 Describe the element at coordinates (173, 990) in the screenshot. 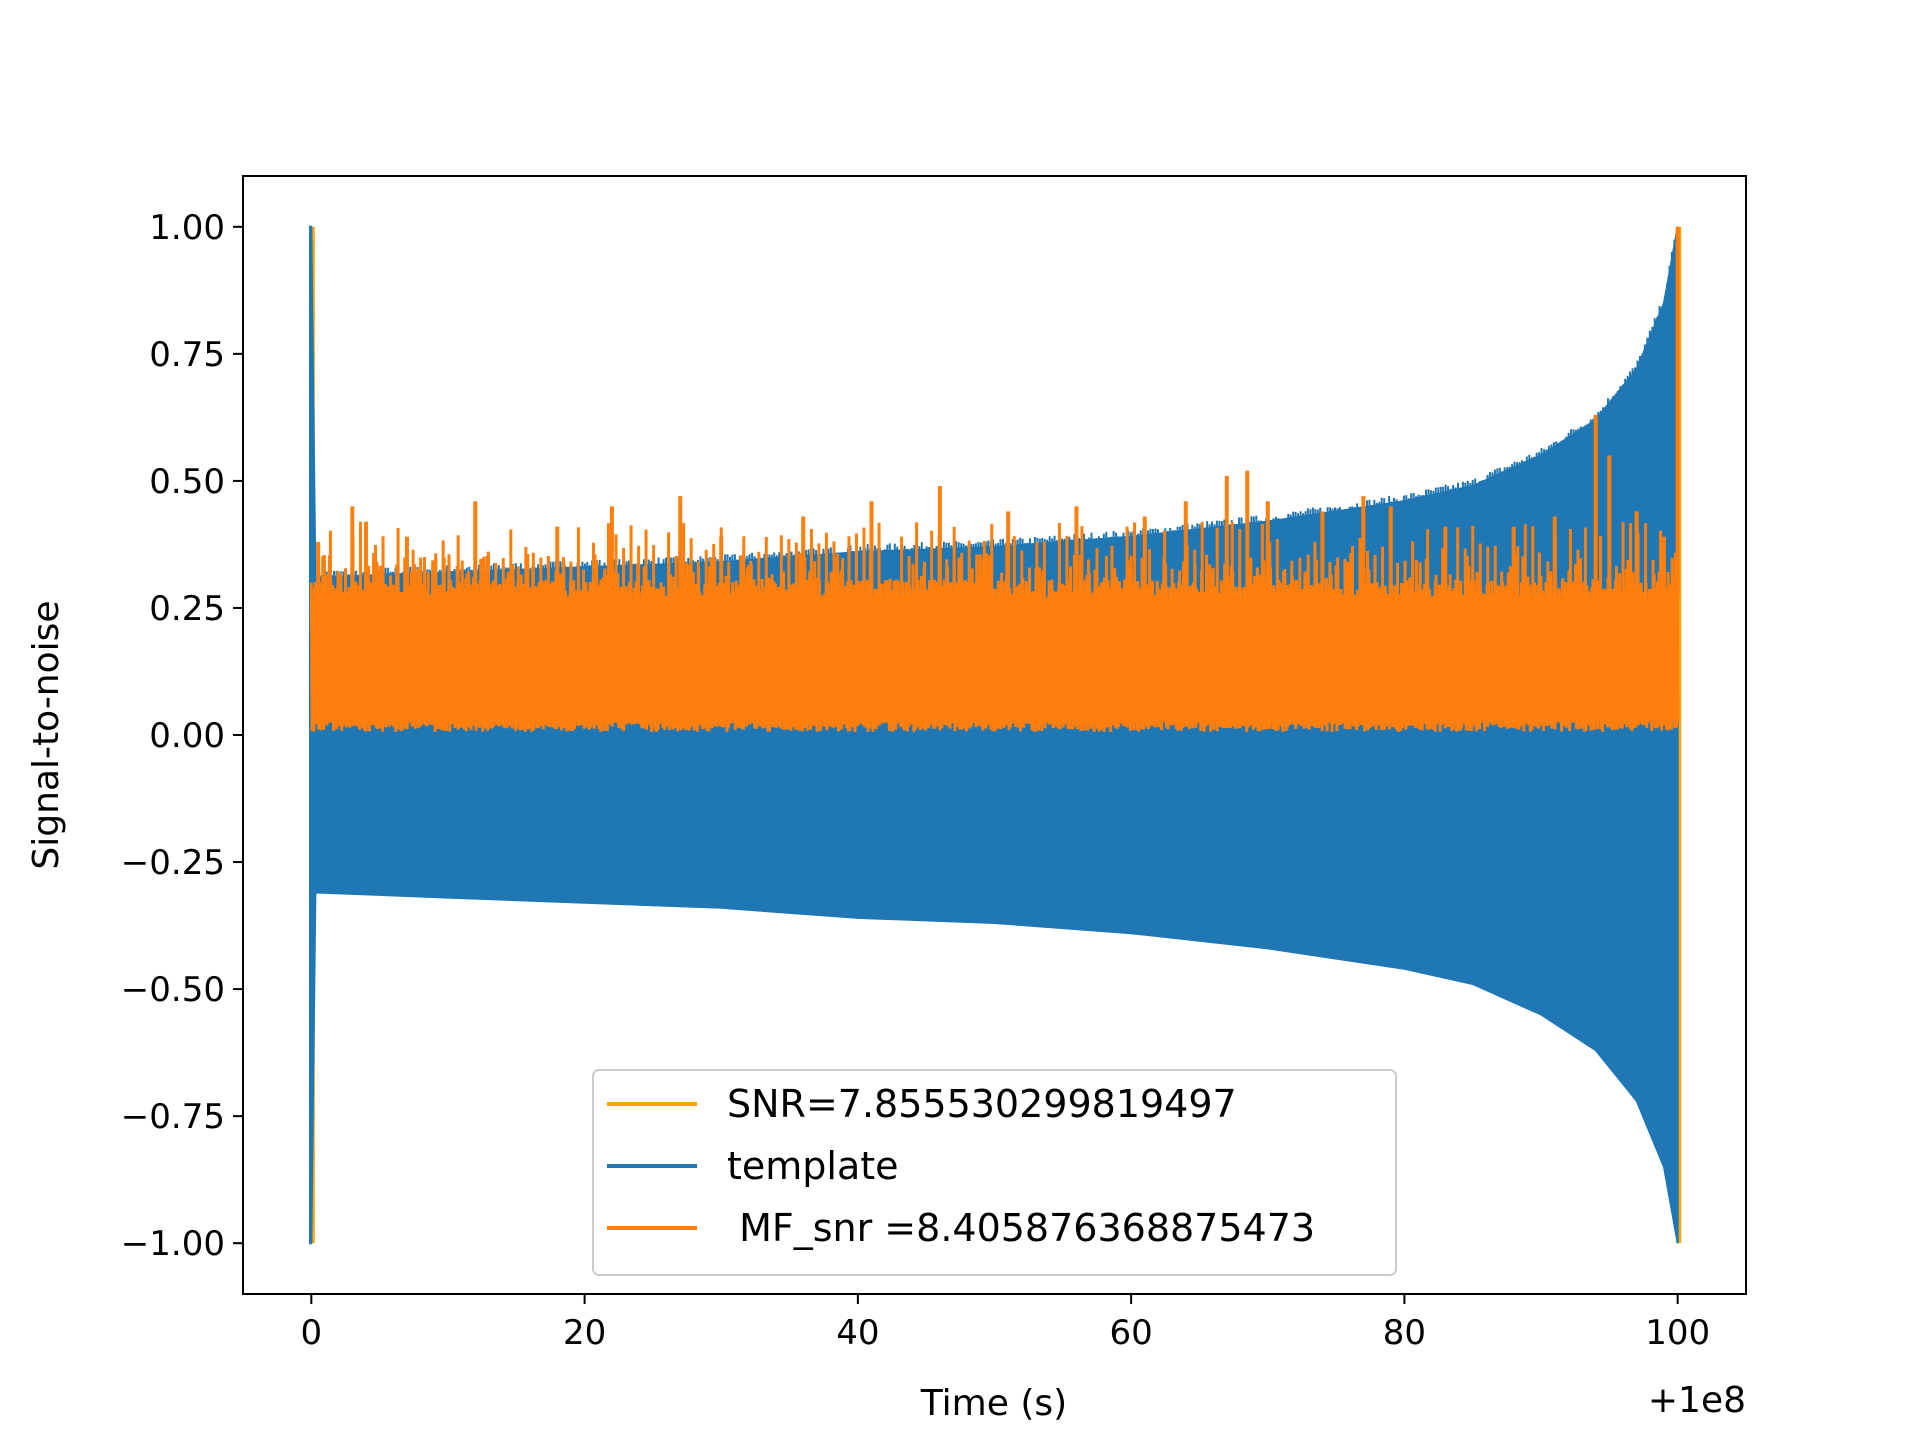

I see `y-tick-label: −0.50` at that location.